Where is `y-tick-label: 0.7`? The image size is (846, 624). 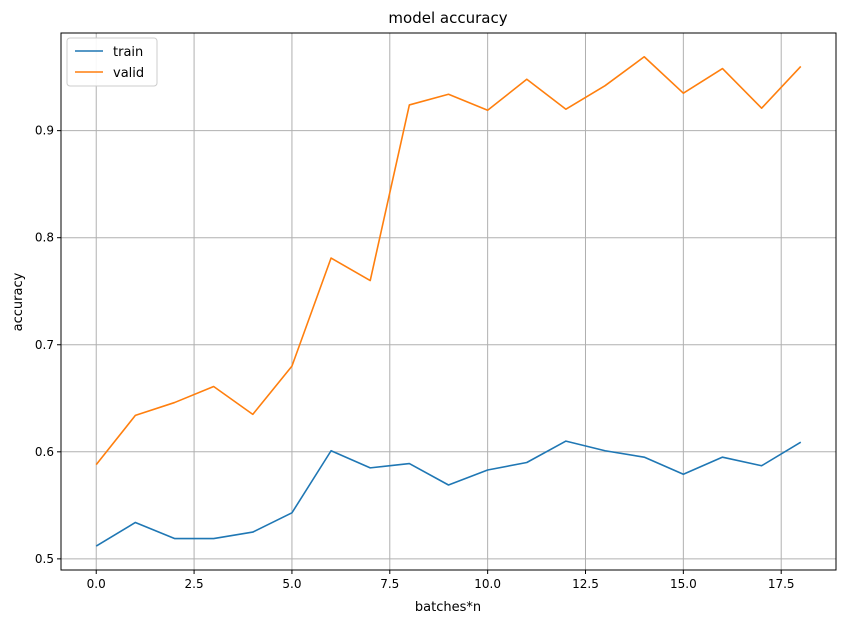
y-tick-label: 0.7 is located at coordinates (44, 345).